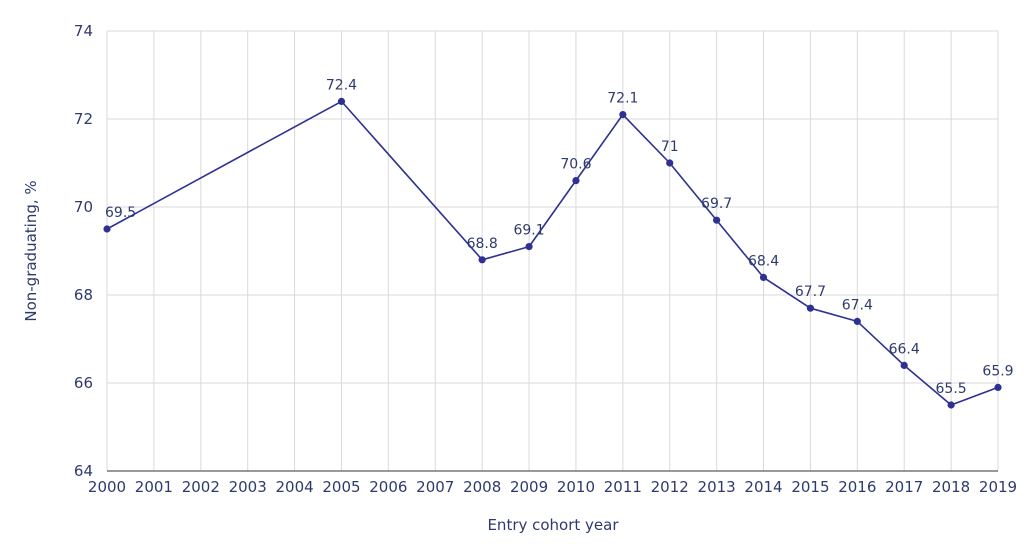 The width and height of the screenshot is (1024, 560). I want to click on x-tick-label: 2014, so click(763, 487).